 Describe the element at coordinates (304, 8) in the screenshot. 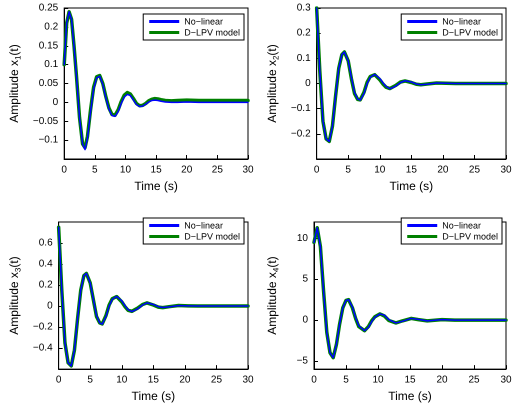

I see `y-tick-label: 0.3` at that location.